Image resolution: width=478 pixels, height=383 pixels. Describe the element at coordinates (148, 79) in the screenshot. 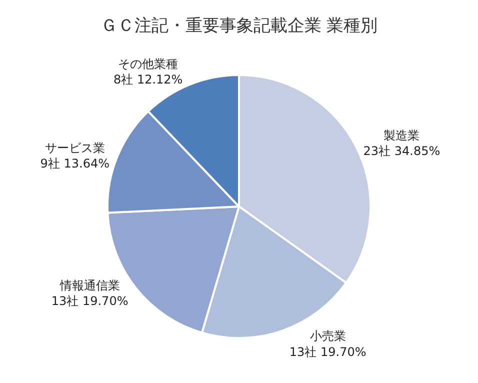

I see `data-label: 8社 12.12%` at that location.